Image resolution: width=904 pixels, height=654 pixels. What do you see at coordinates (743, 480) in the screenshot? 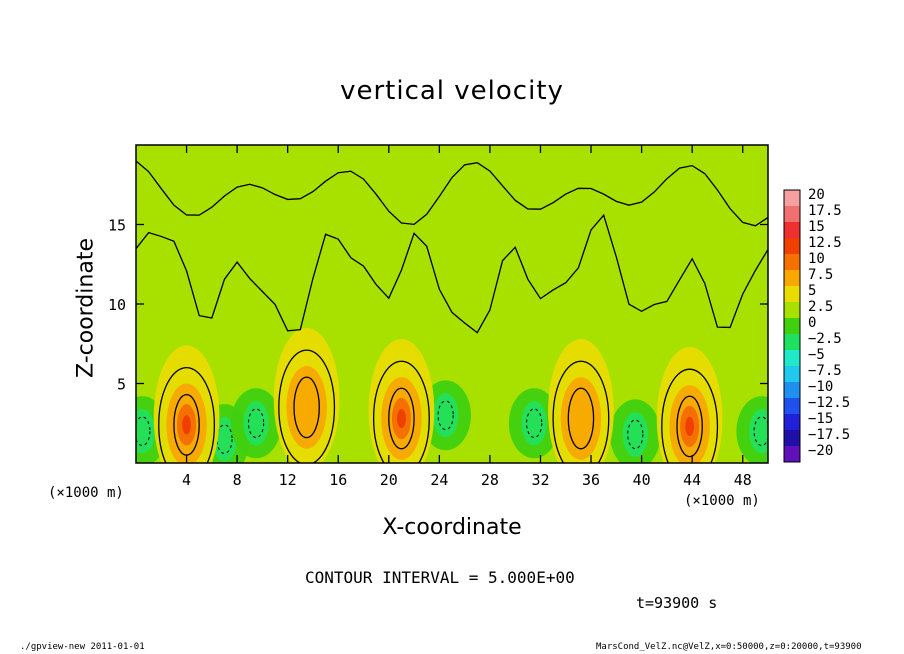
I see `x-tick-label: 48` at bounding box center [743, 480].